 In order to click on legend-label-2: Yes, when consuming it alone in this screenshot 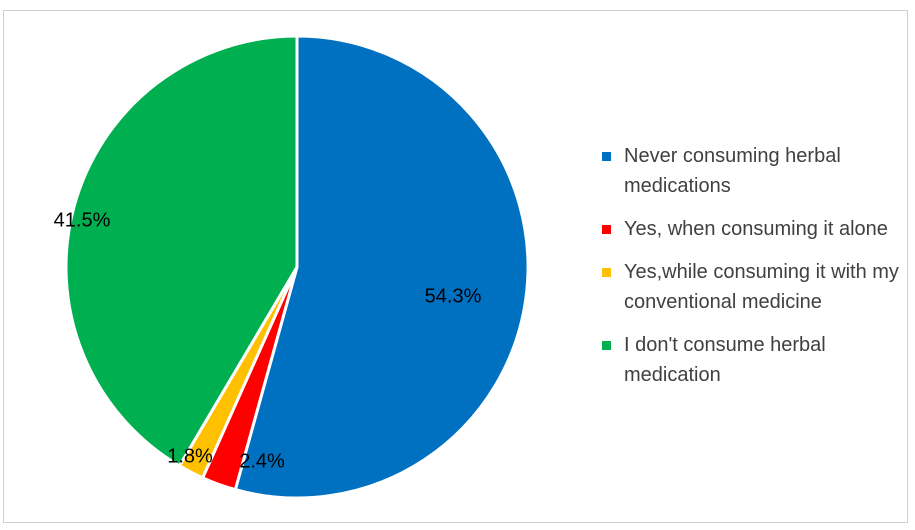, I will do `click(756, 229)`.